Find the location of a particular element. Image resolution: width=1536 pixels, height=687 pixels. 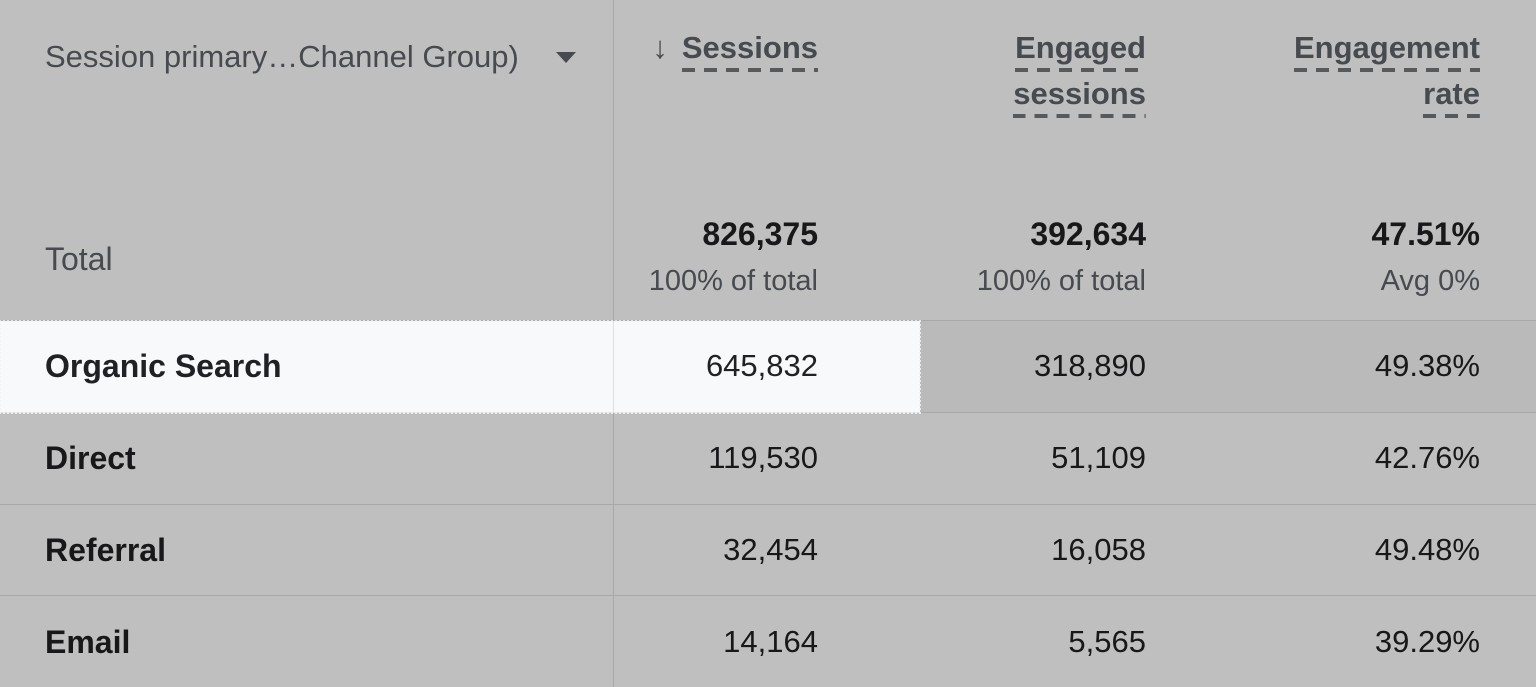

total-label: Total is located at coordinates (79, 258).